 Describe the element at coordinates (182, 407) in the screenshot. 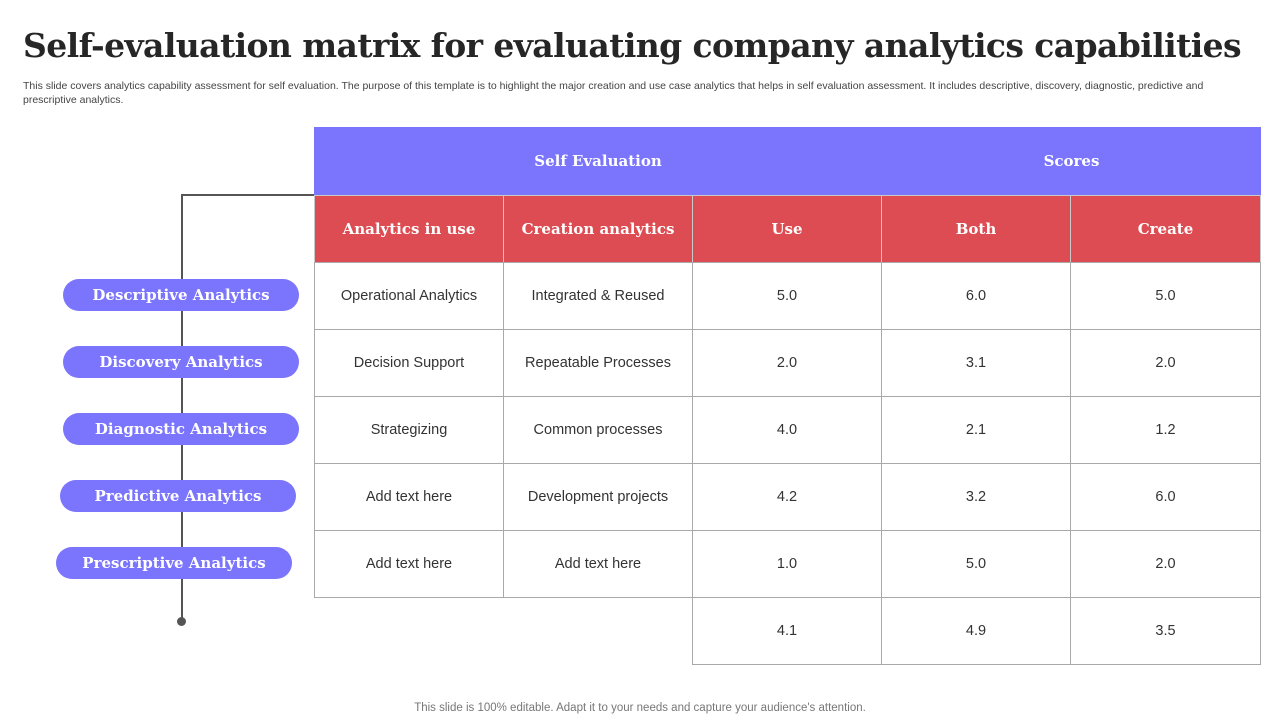

I see `timeline-line` at that location.